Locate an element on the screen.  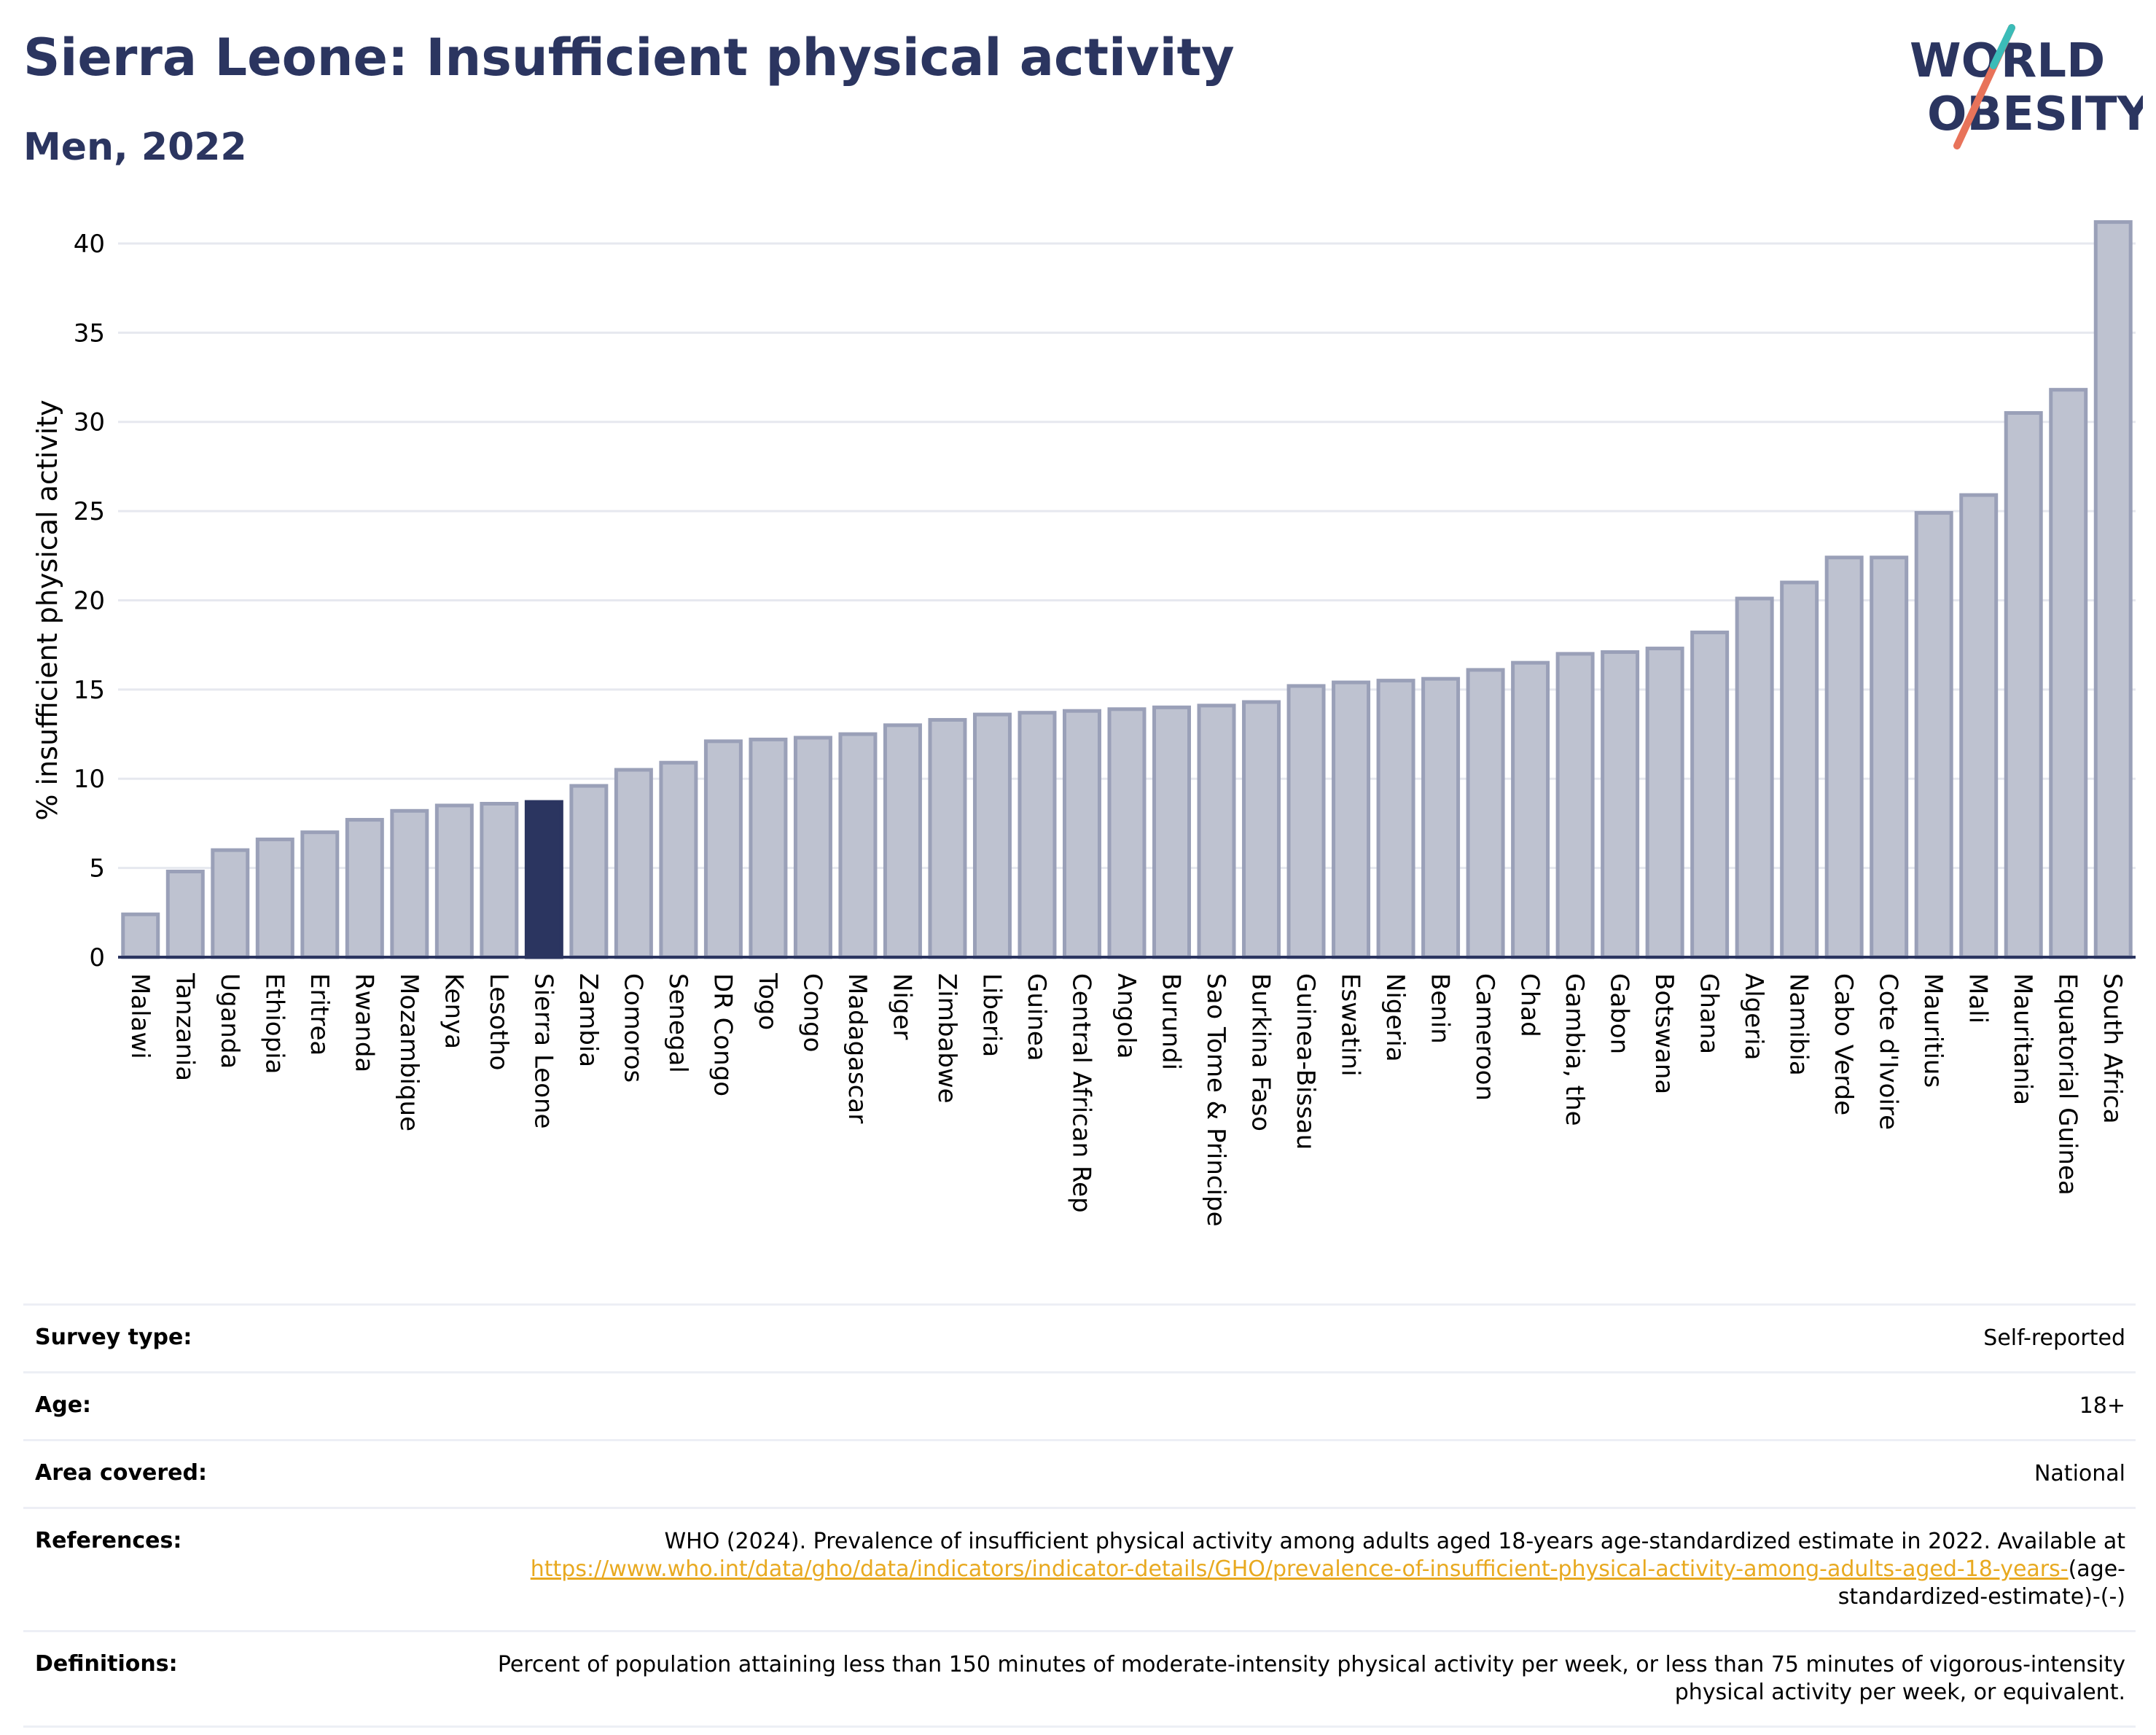
bar-guinea-bissau is located at coordinates (1306, 821).